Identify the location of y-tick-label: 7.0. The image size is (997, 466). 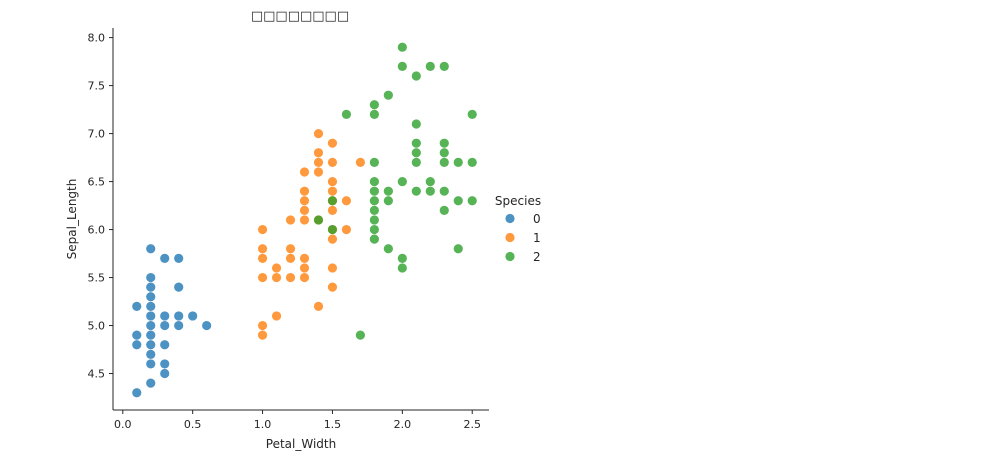
(97, 134).